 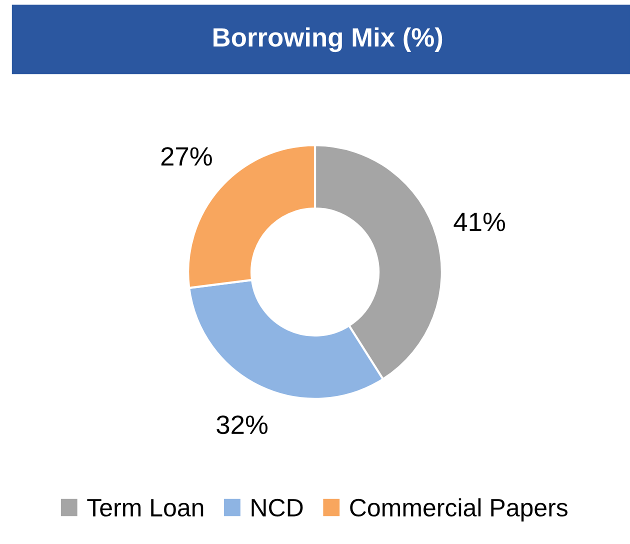 I want to click on chart-title: Borrowing Mix (%), so click(x=328, y=39).